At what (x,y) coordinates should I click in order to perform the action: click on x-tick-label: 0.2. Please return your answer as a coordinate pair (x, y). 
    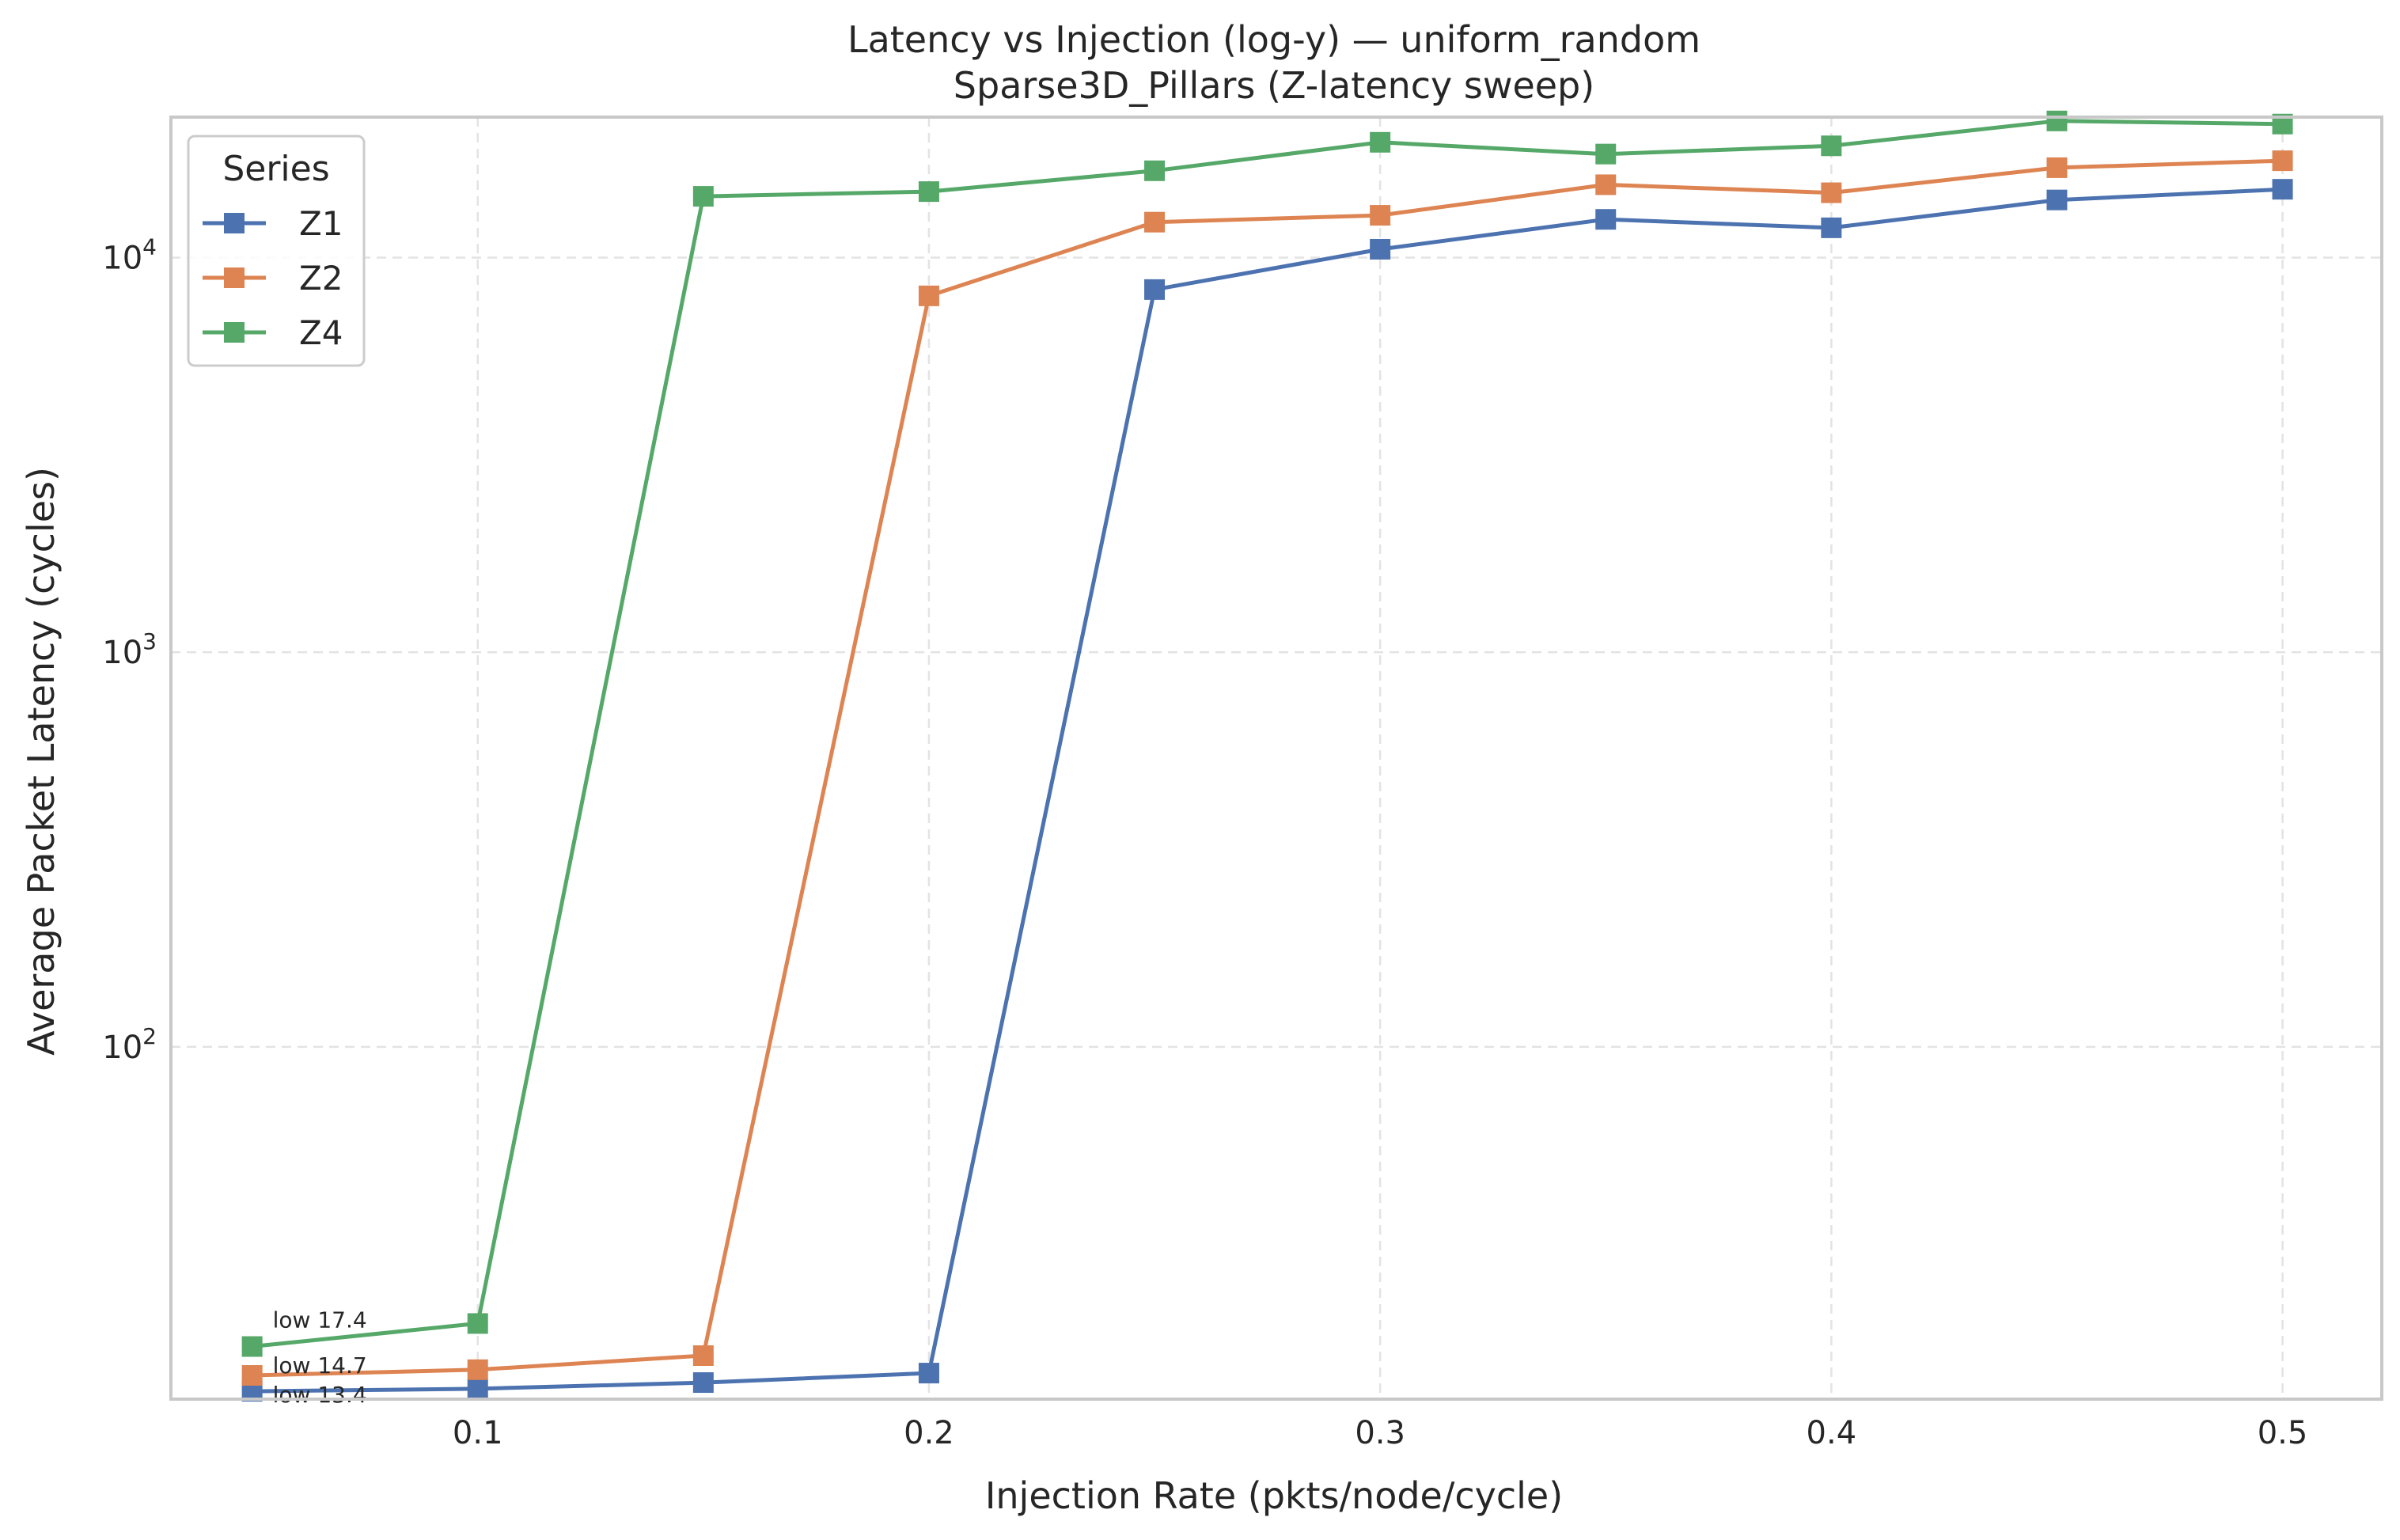
    Looking at the image, I should click on (929, 1433).